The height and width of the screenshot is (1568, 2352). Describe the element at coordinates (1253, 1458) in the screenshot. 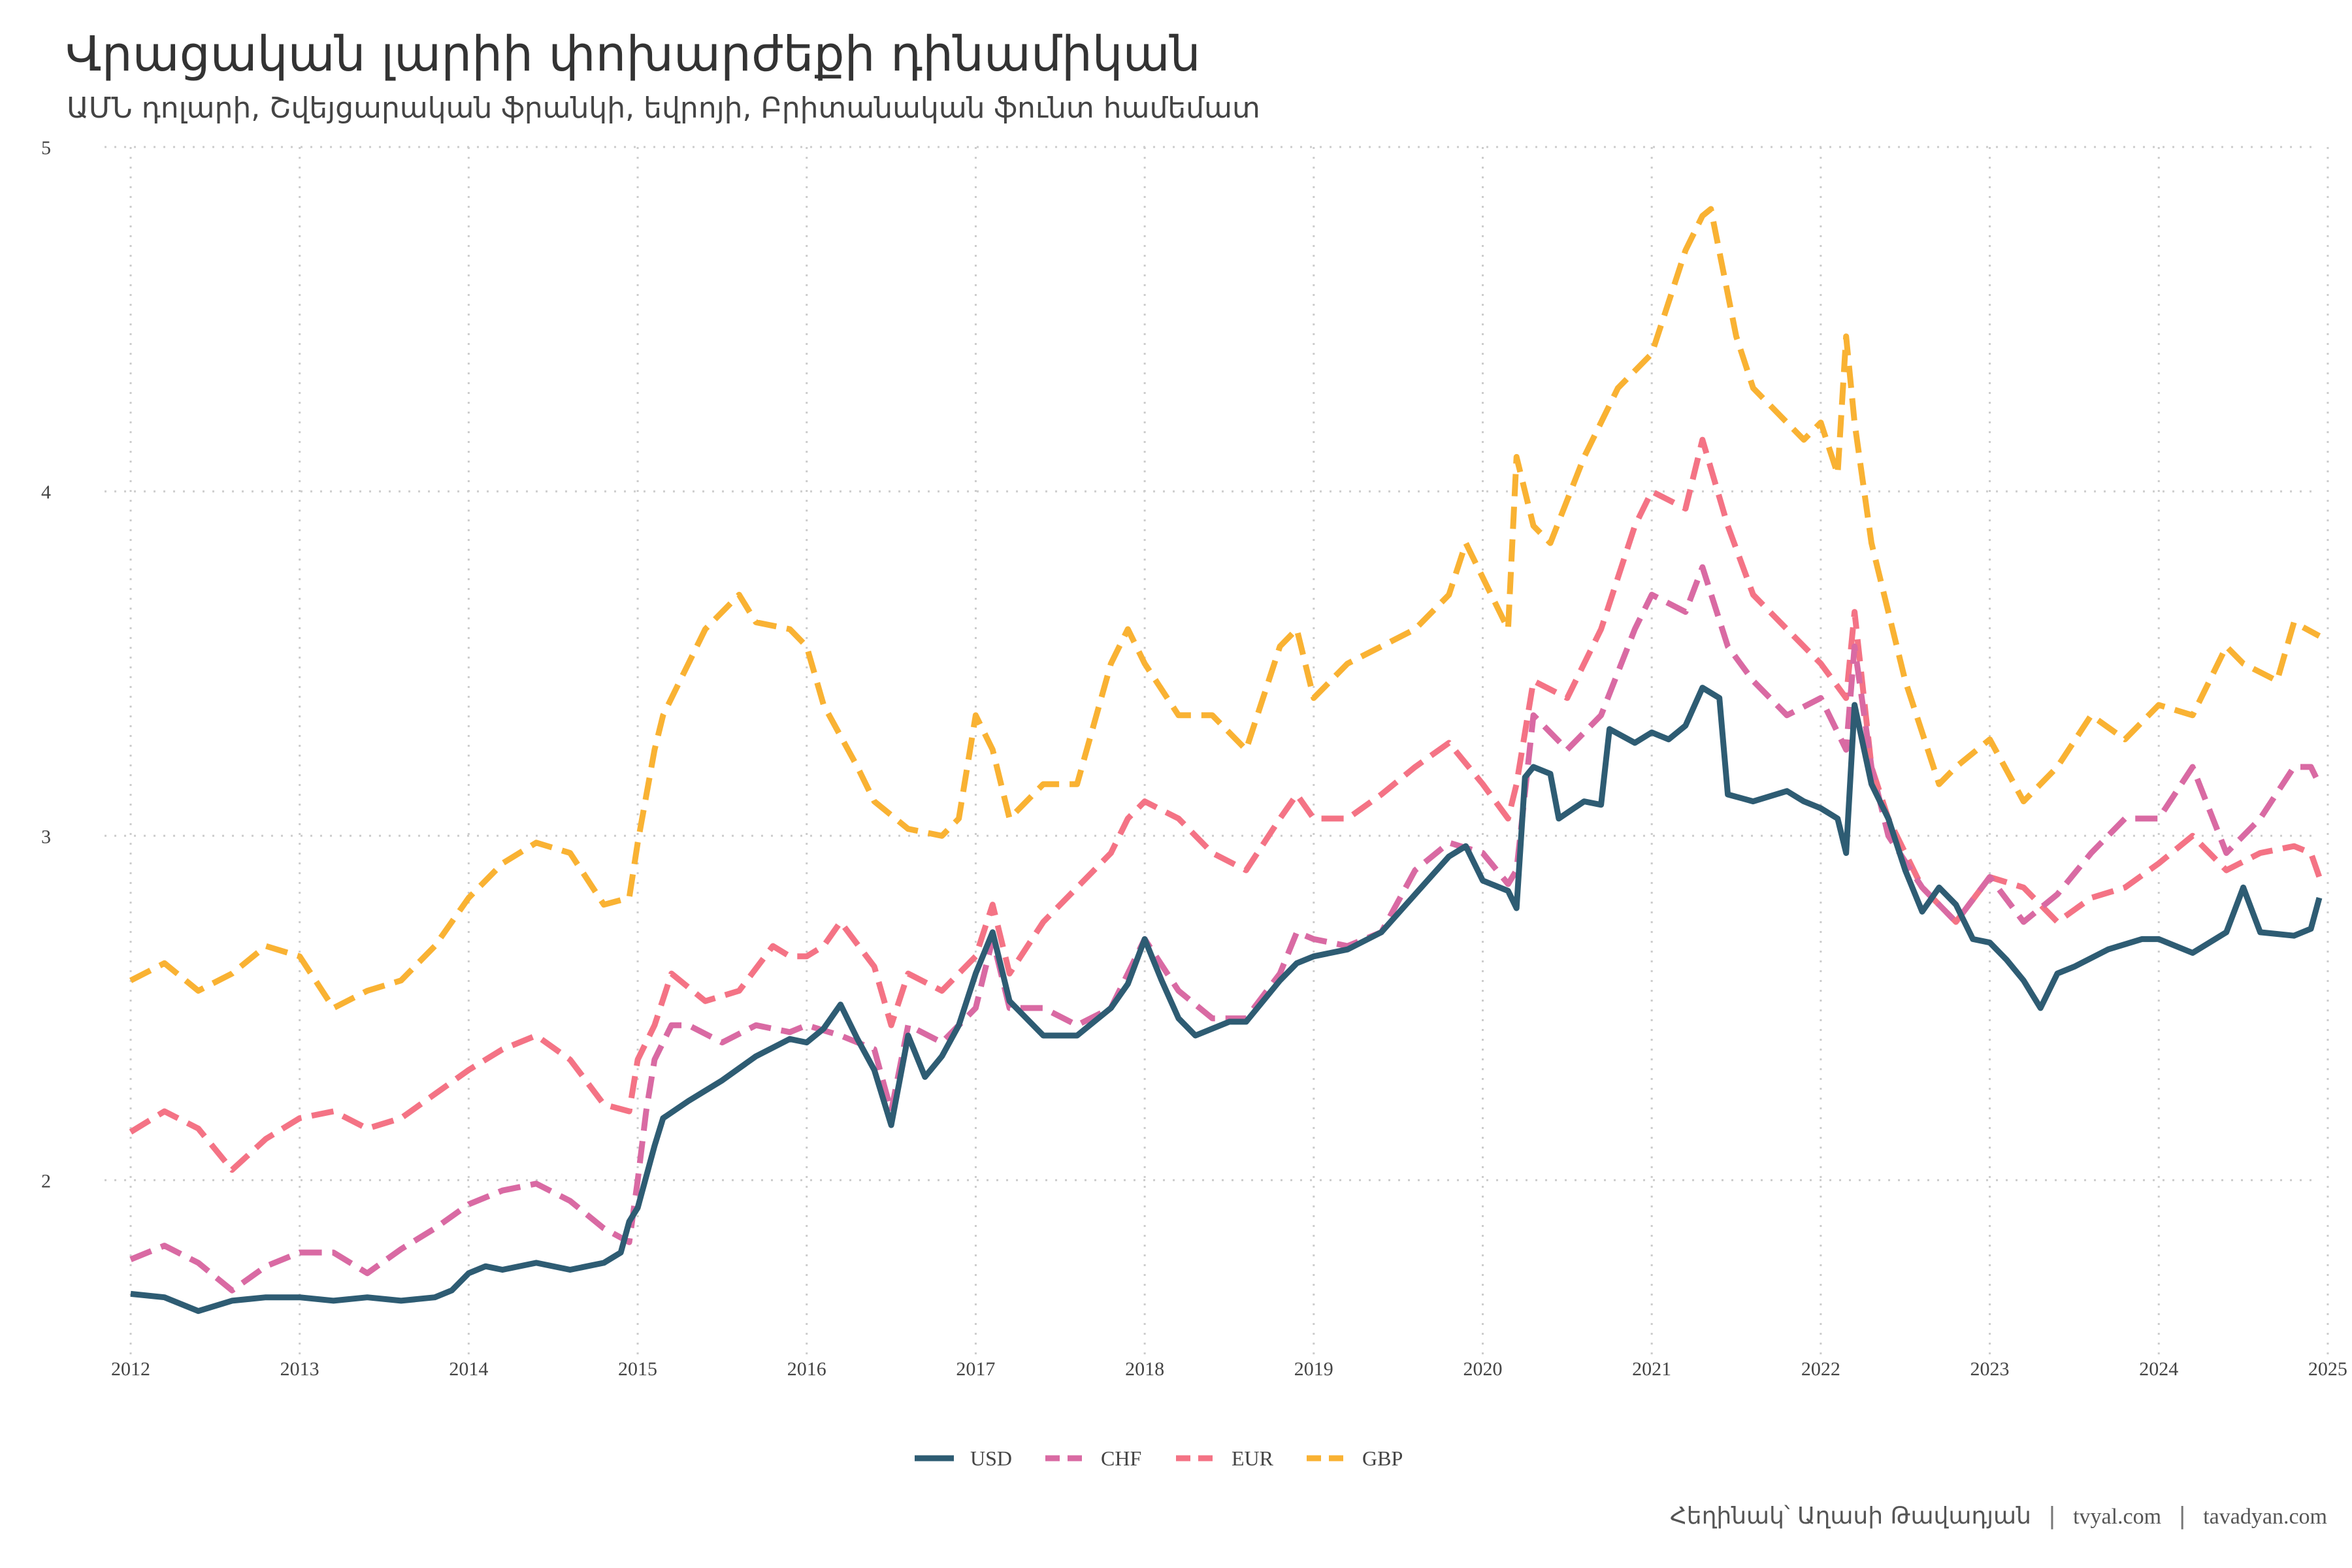

I see `legend-label-eur: EUR` at that location.